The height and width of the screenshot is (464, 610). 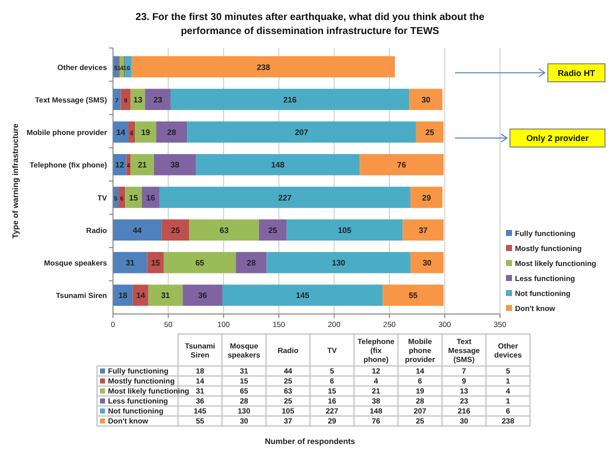 I want to click on data-label: 21, so click(x=143, y=165).